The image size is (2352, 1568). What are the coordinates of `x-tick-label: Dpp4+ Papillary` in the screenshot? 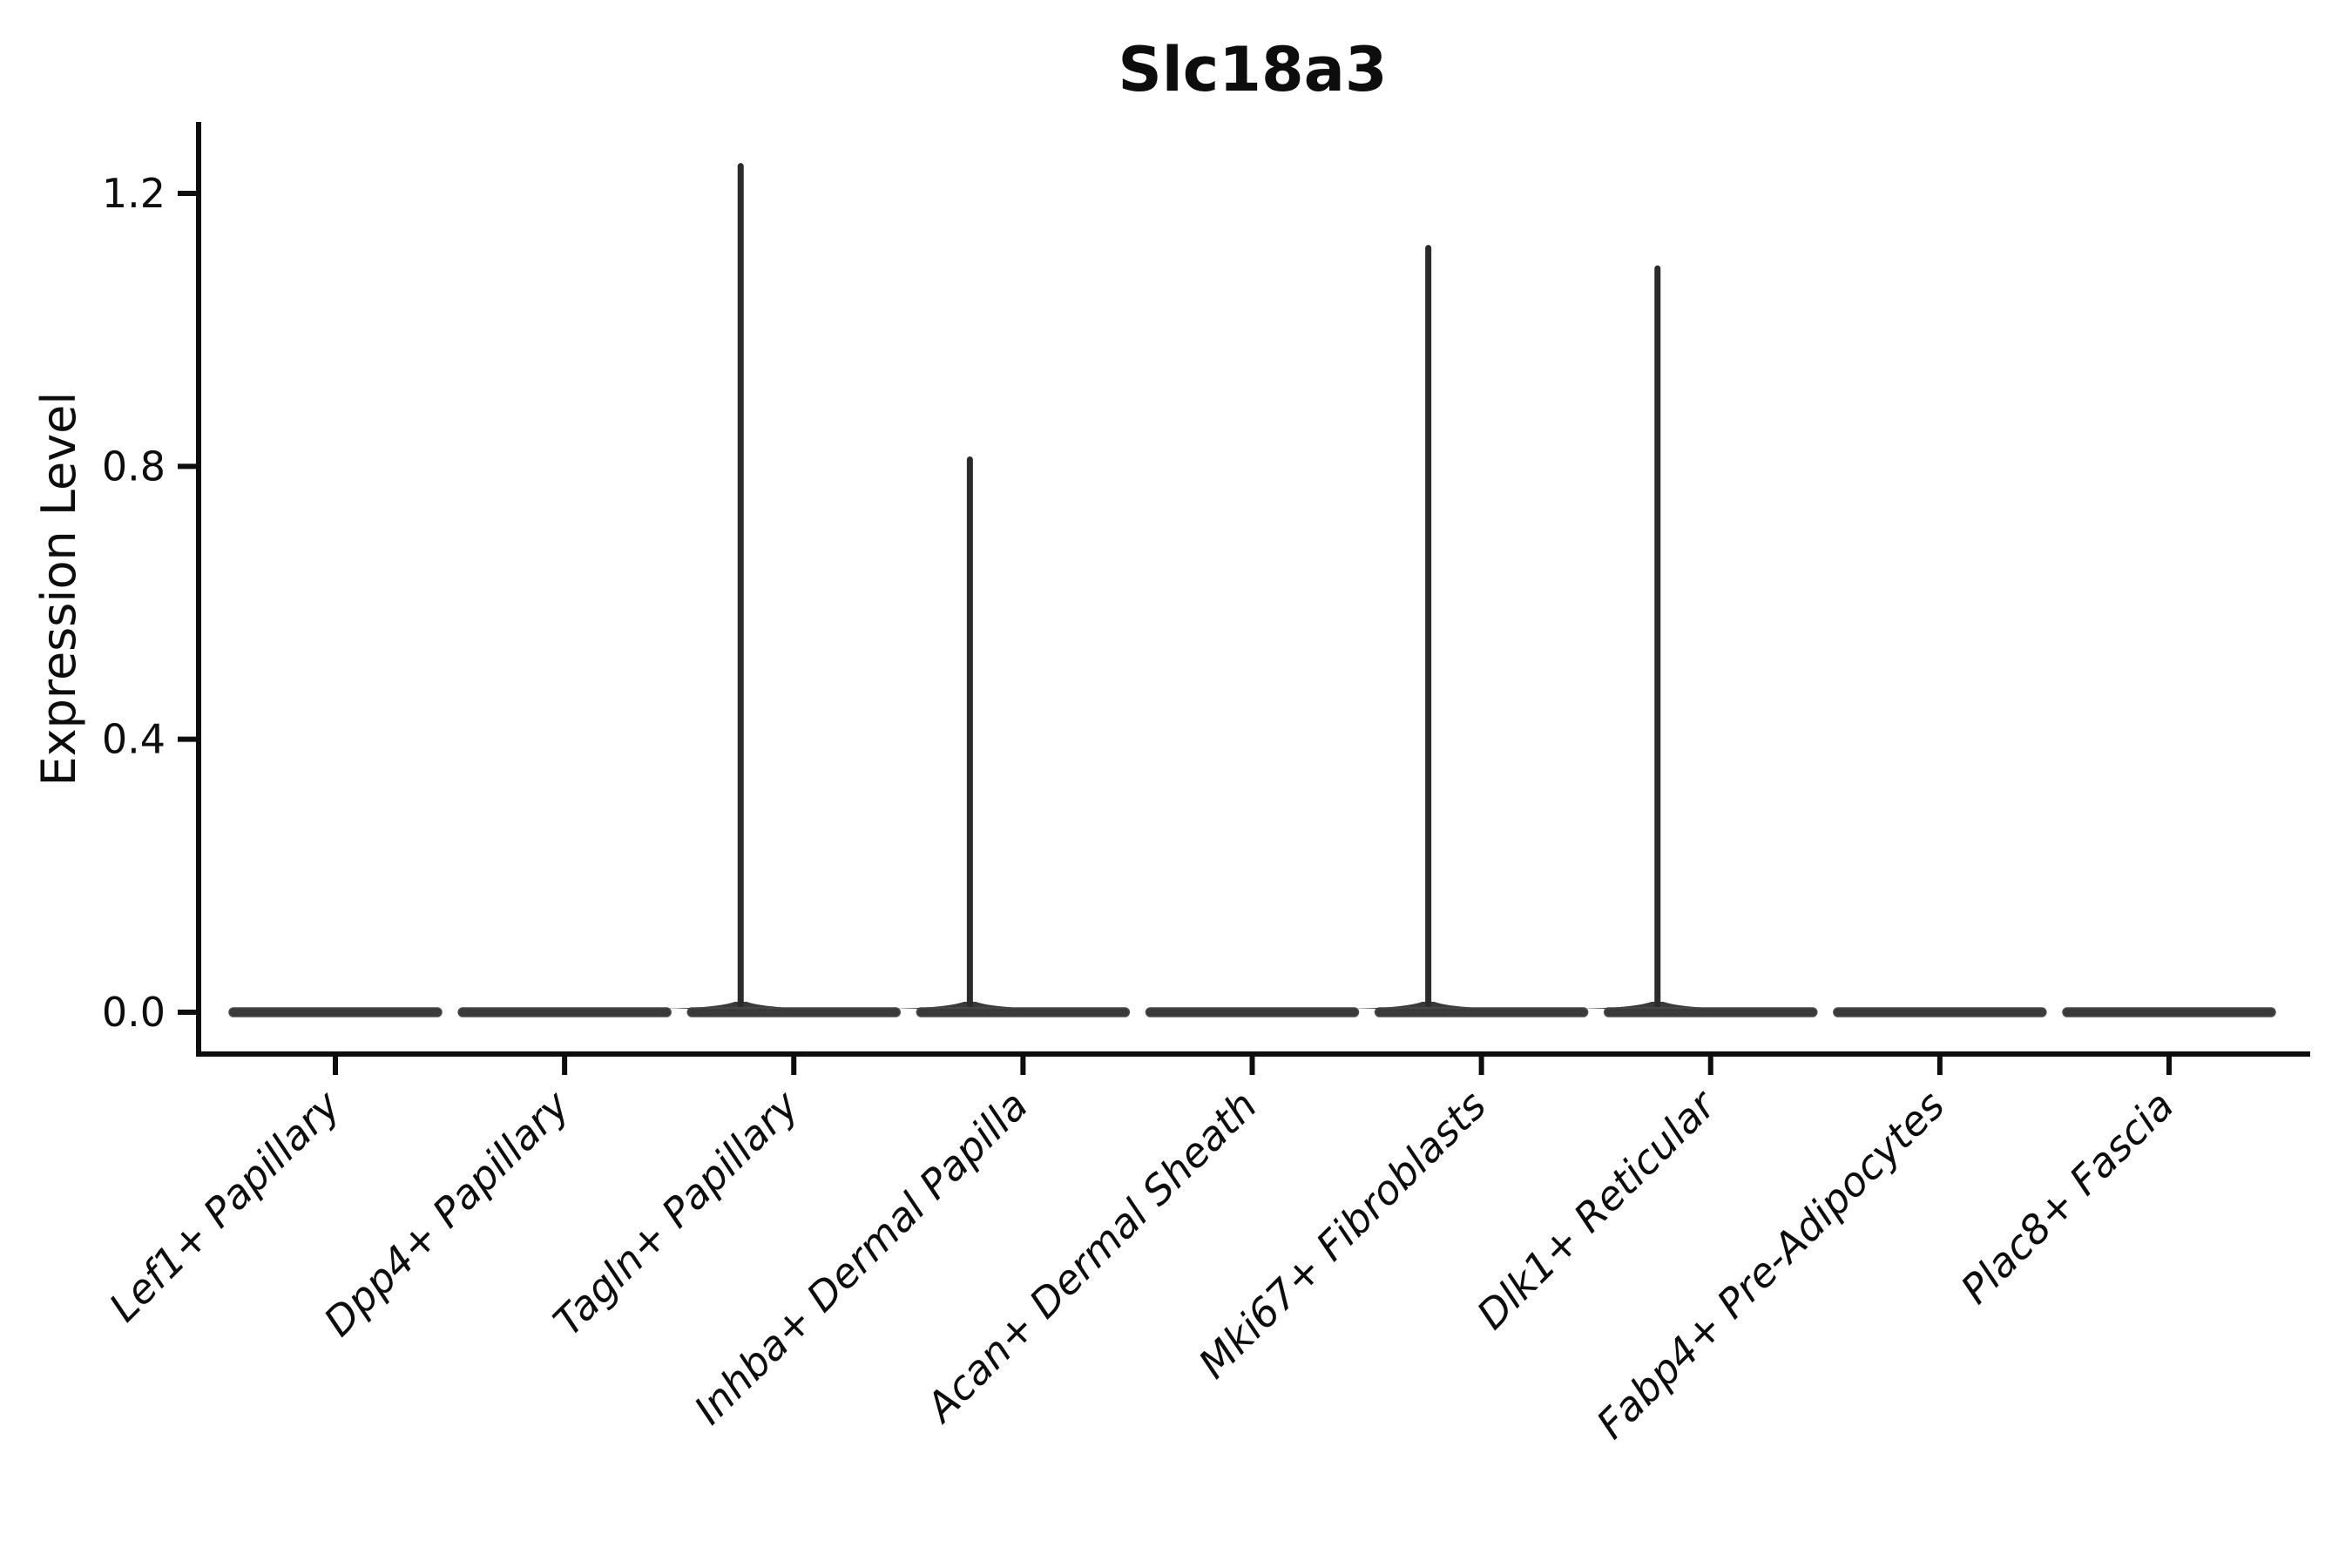 It's located at (446, 1213).